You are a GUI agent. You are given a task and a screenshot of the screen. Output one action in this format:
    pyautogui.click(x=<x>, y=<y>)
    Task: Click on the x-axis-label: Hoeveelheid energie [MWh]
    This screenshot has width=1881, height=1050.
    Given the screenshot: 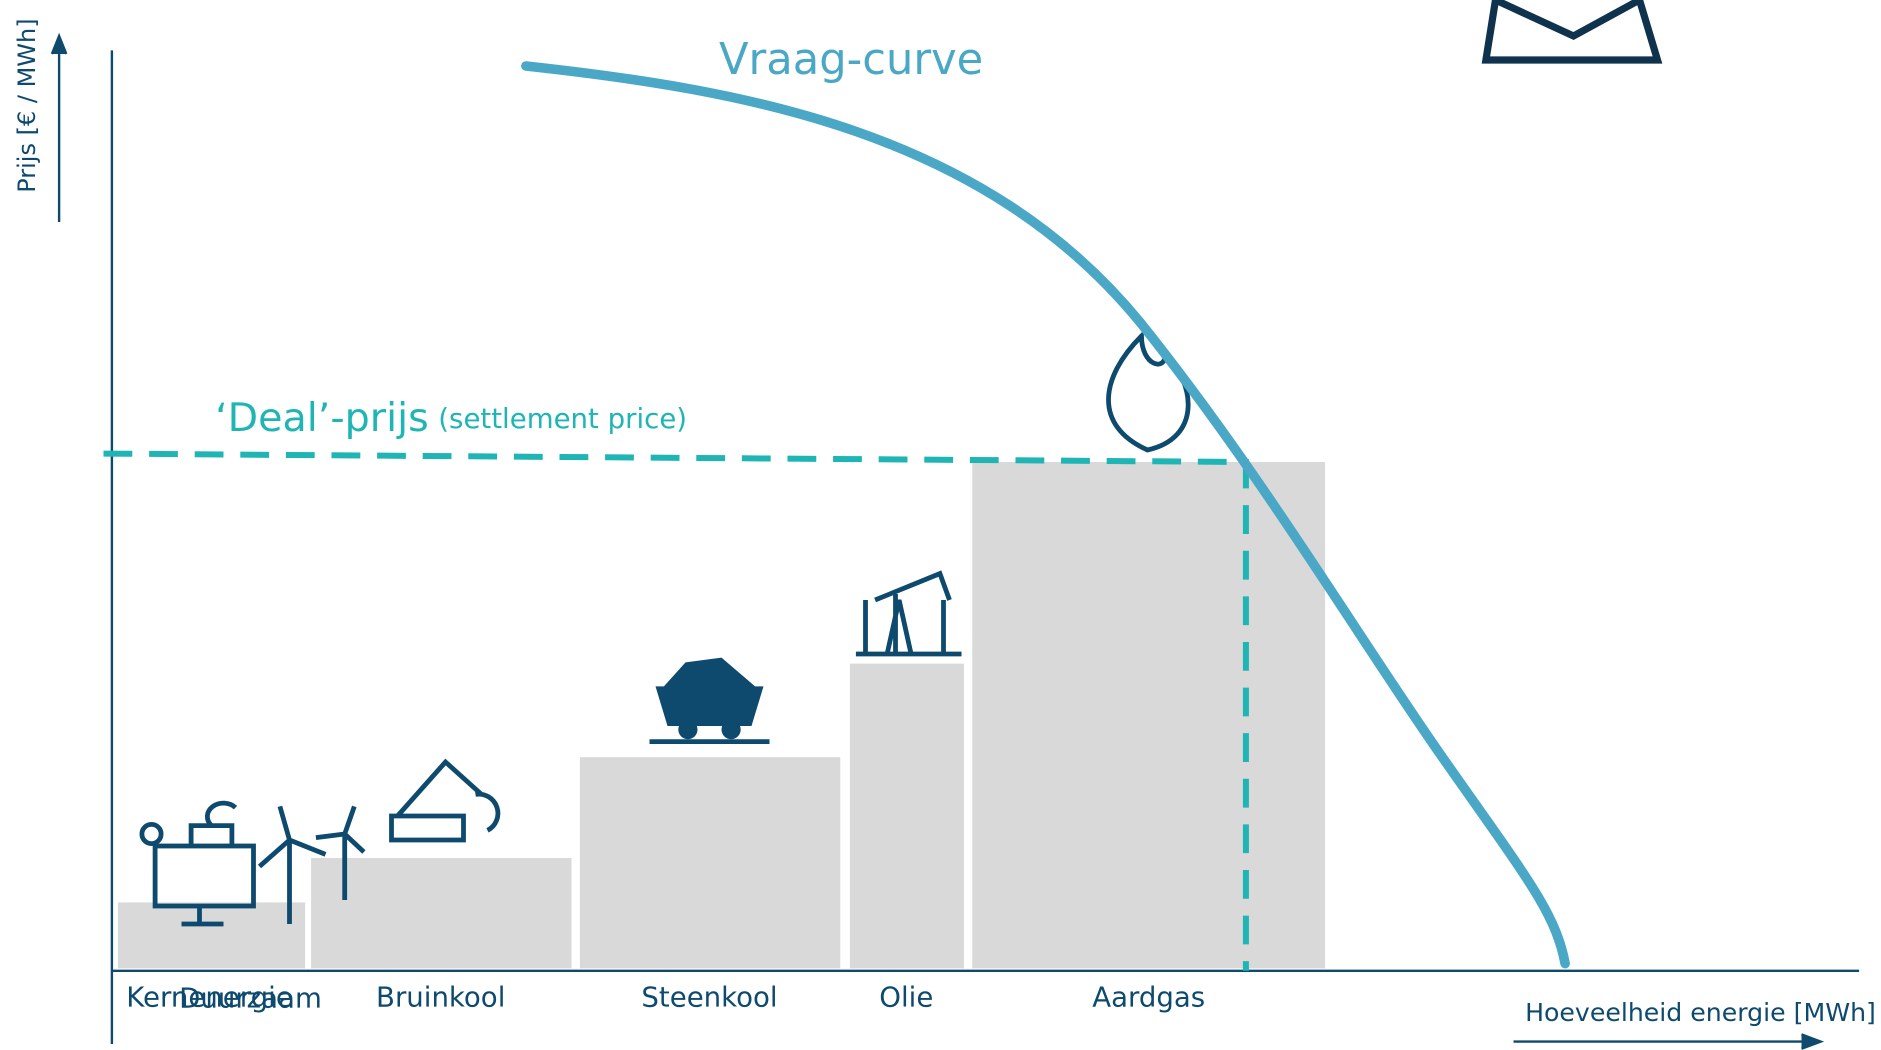 What is the action you would take?
    pyautogui.click(x=1700, y=1012)
    